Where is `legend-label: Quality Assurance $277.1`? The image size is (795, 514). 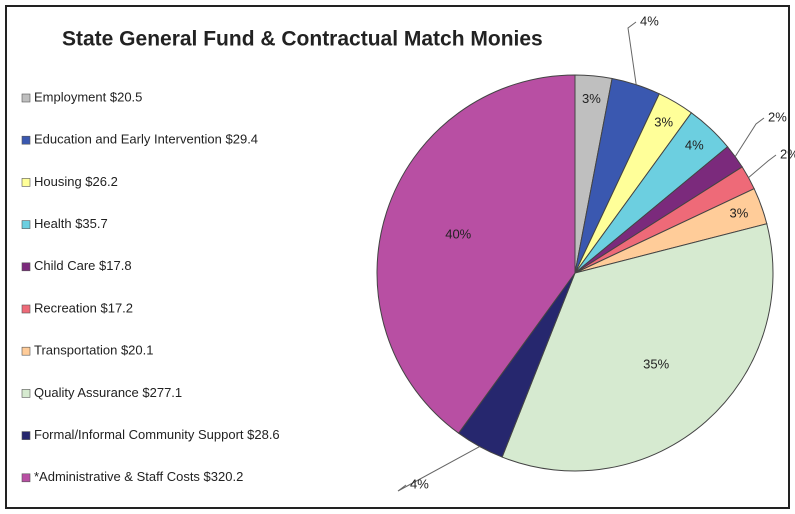 legend-label: Quality Assurance $277.1 is located at coordinates (108, 392).